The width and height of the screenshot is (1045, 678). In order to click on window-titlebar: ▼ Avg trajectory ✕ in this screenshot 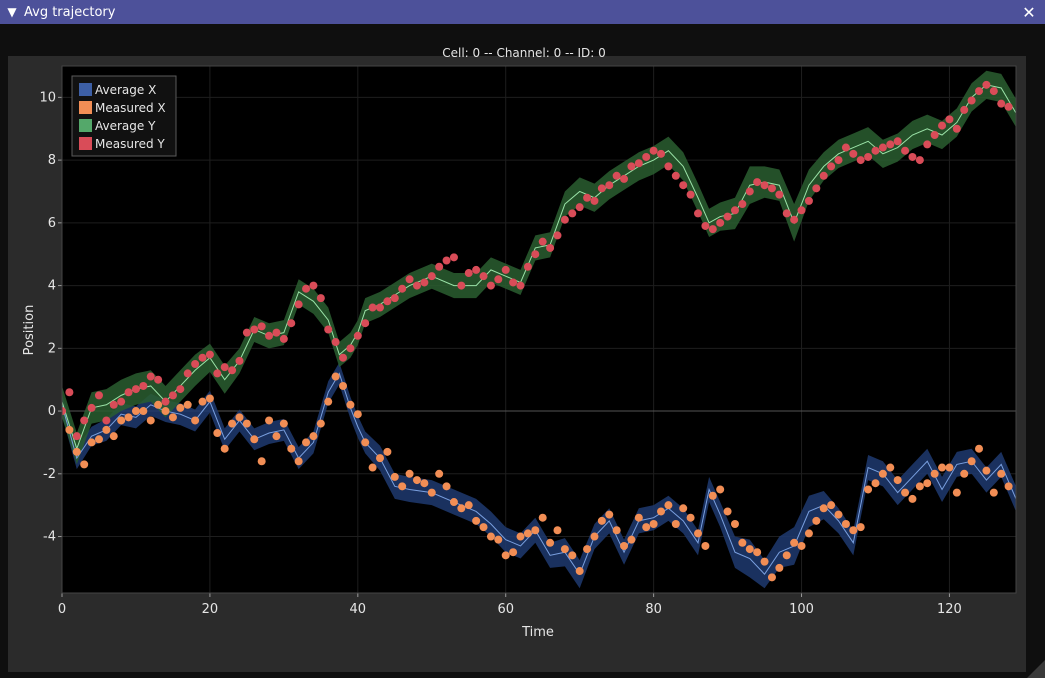, I will do `click(522, 12)`.